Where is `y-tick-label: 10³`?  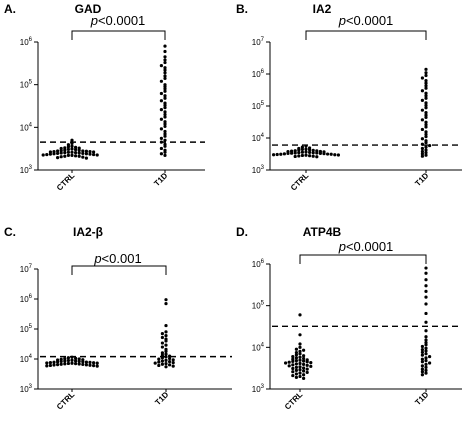
y-tick-label: 10³ is located at coordinates (26, 170).